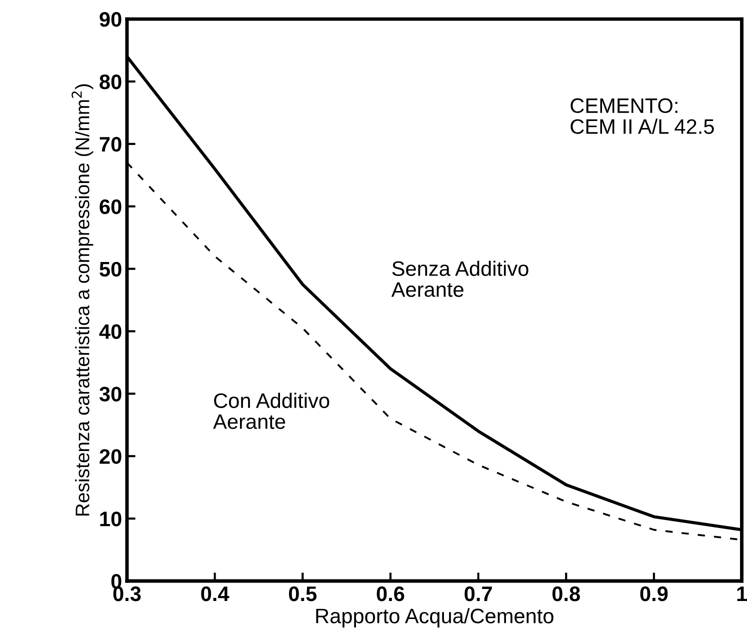  I want to click on x-tick-label: 0.9, so click(654, 594).